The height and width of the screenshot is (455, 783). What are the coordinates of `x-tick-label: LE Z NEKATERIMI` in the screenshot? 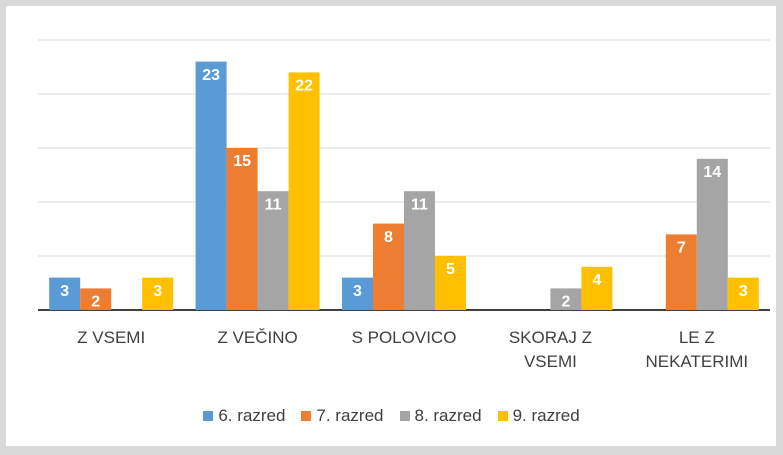 It's located at (697, 349).